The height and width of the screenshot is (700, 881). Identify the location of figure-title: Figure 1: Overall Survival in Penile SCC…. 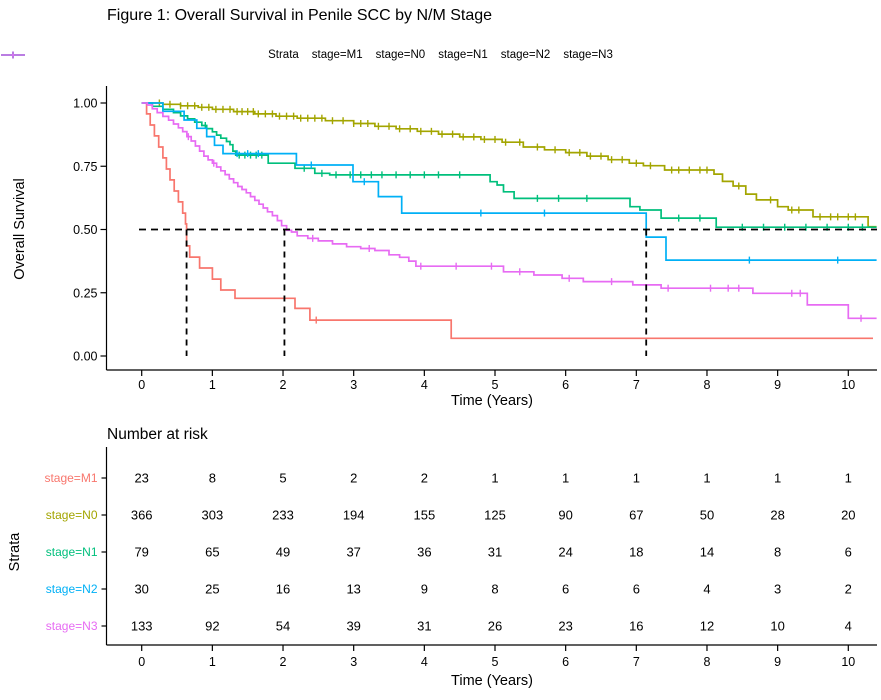
(300, 15).